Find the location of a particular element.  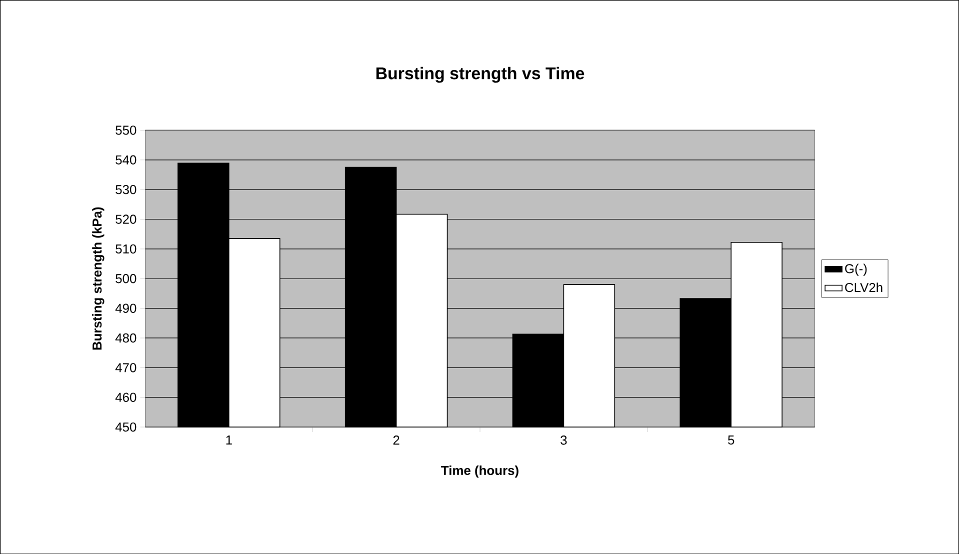

y-tick-label: 490 is located at coordinates (125, 308).